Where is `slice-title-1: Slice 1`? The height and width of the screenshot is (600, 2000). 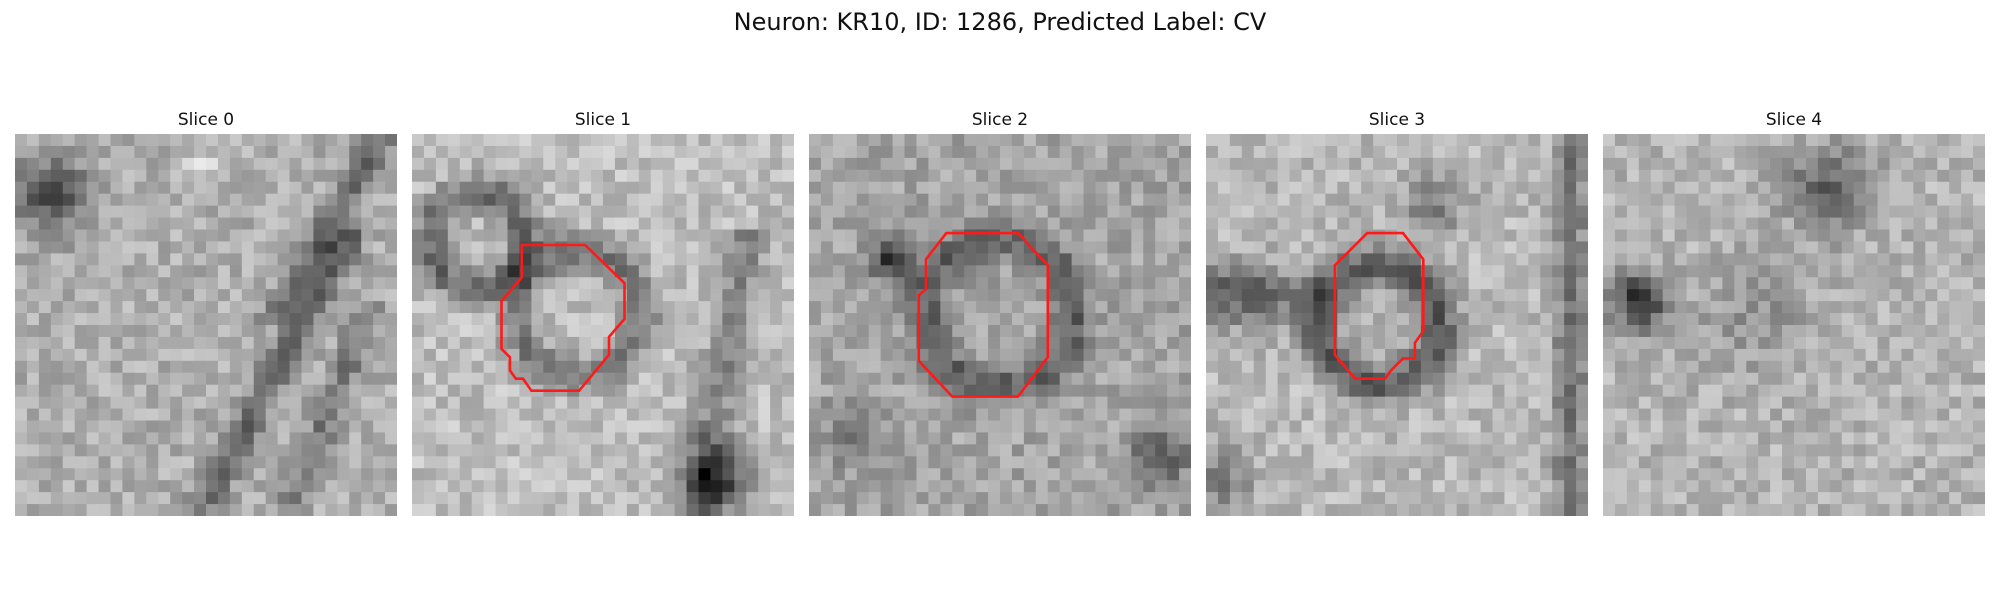
slice-title-1: Slice 1 is located at coordinates (603, 120).